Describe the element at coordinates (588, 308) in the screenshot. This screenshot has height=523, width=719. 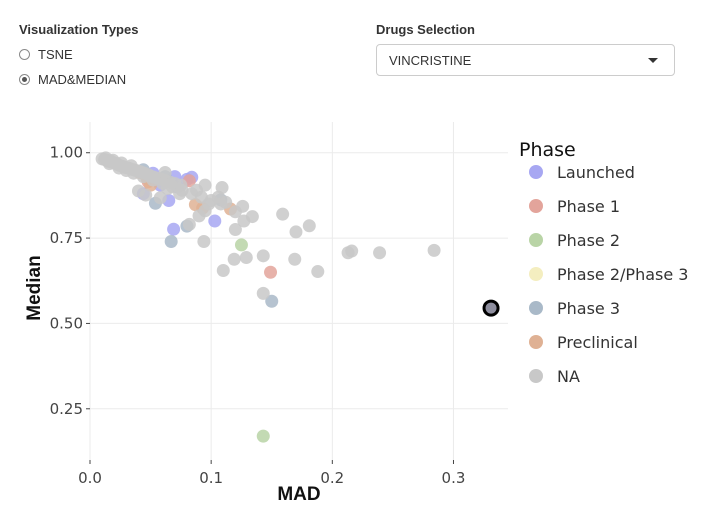
I see `legend-label: Phase 3` at that location.